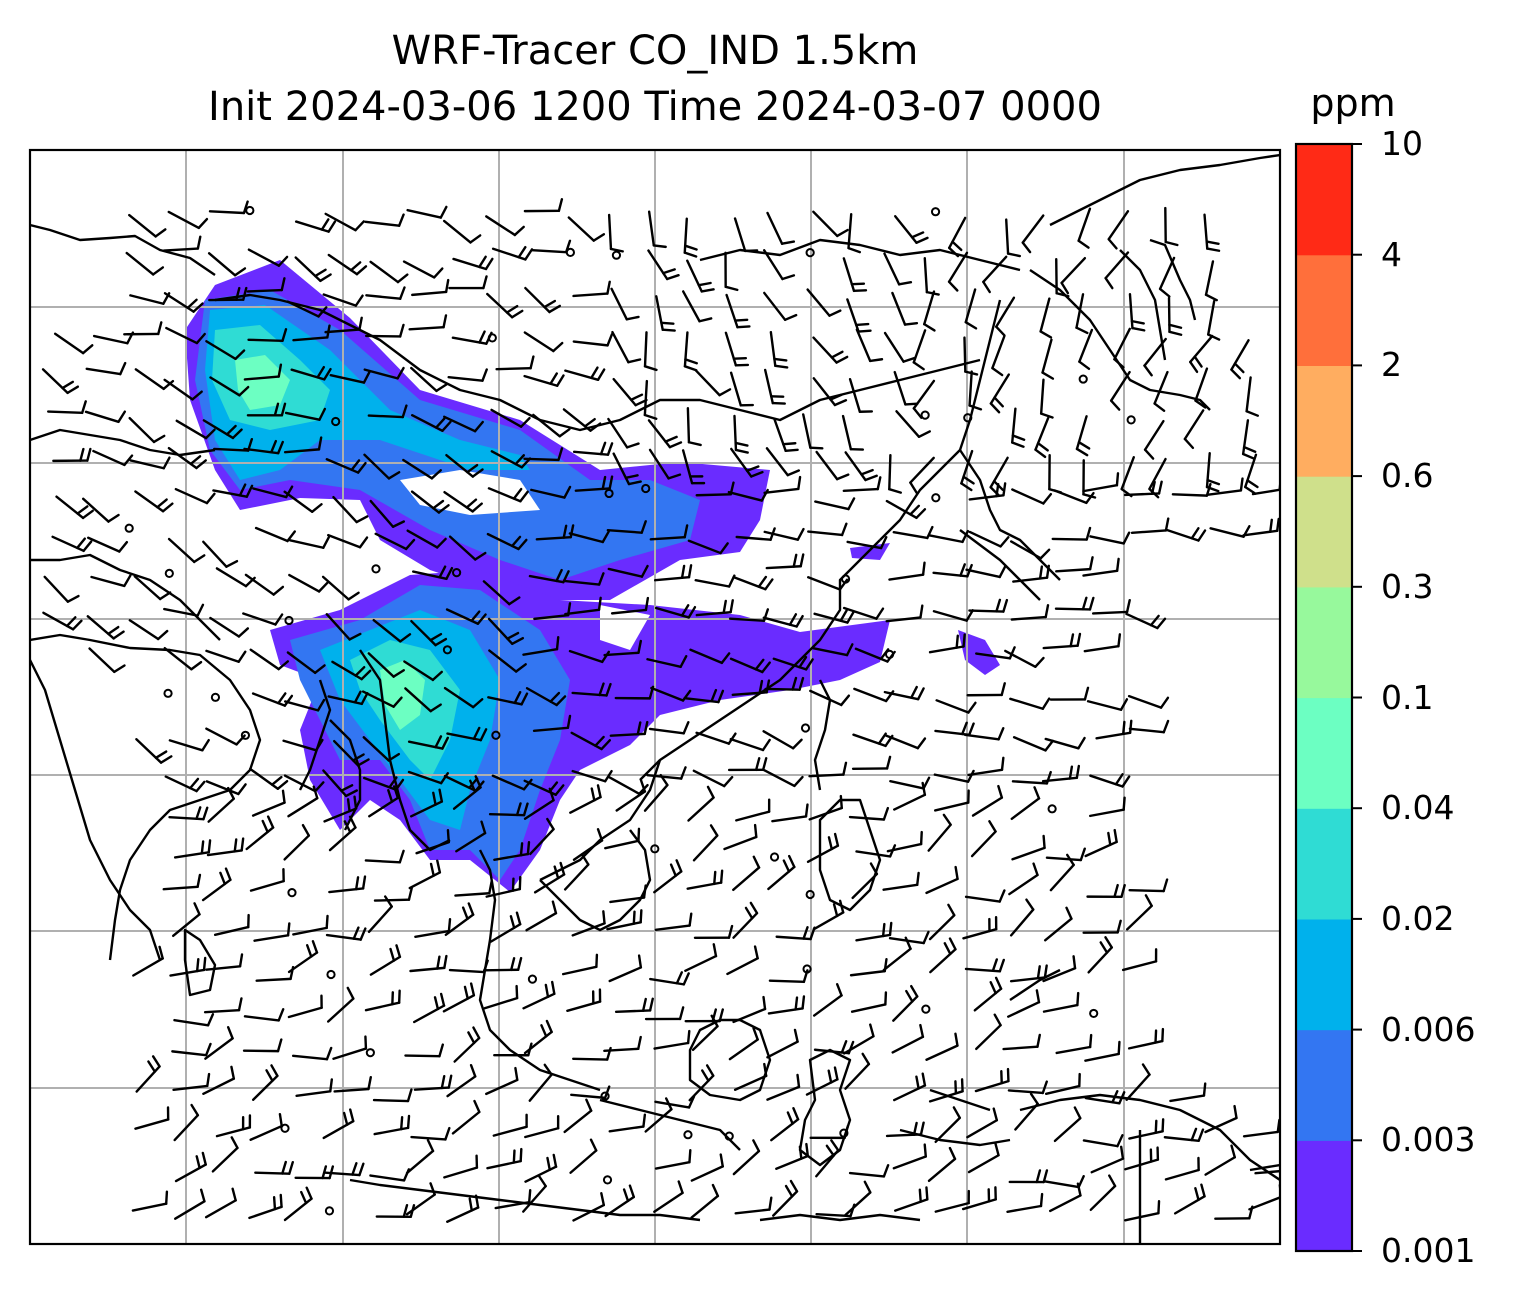  I want to click on colorbar-tick-label: 0.04, so click(1418, 808).